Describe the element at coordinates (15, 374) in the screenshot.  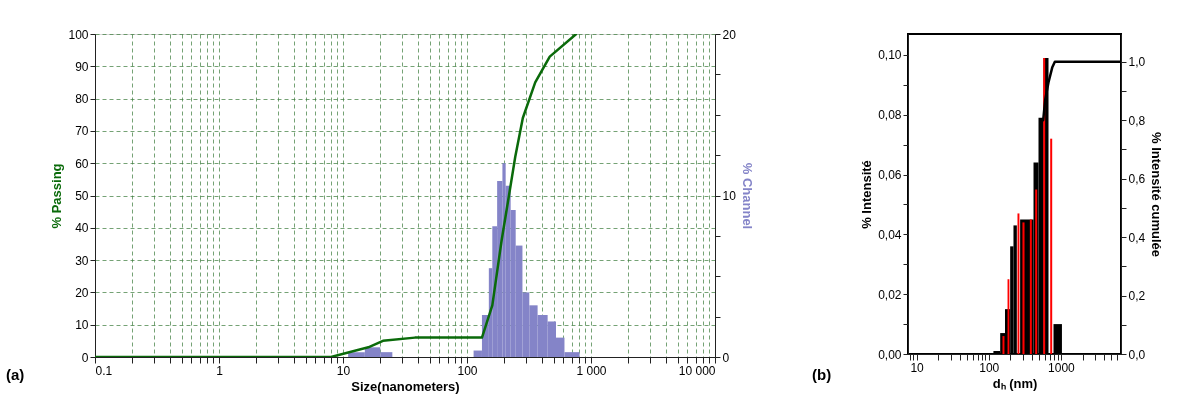
I see `text: (a)` at that location.